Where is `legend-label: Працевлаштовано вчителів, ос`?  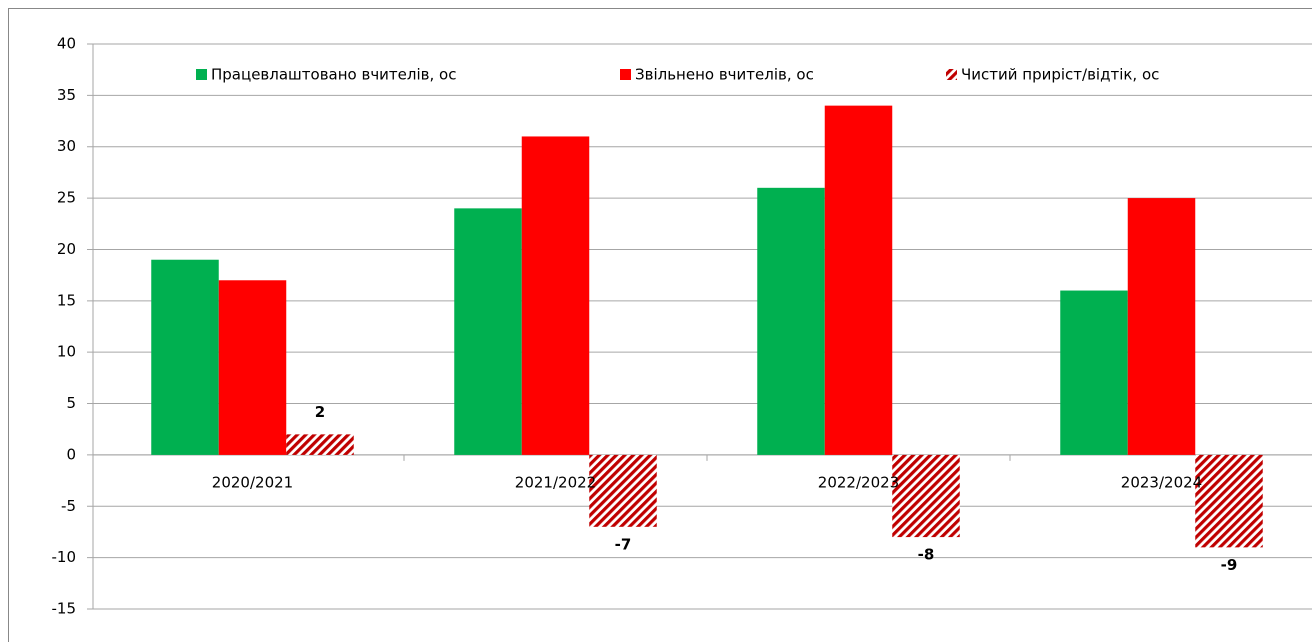 legend-label: Працевлаштовано вчителів, ос is located at coordinates (333, 75).